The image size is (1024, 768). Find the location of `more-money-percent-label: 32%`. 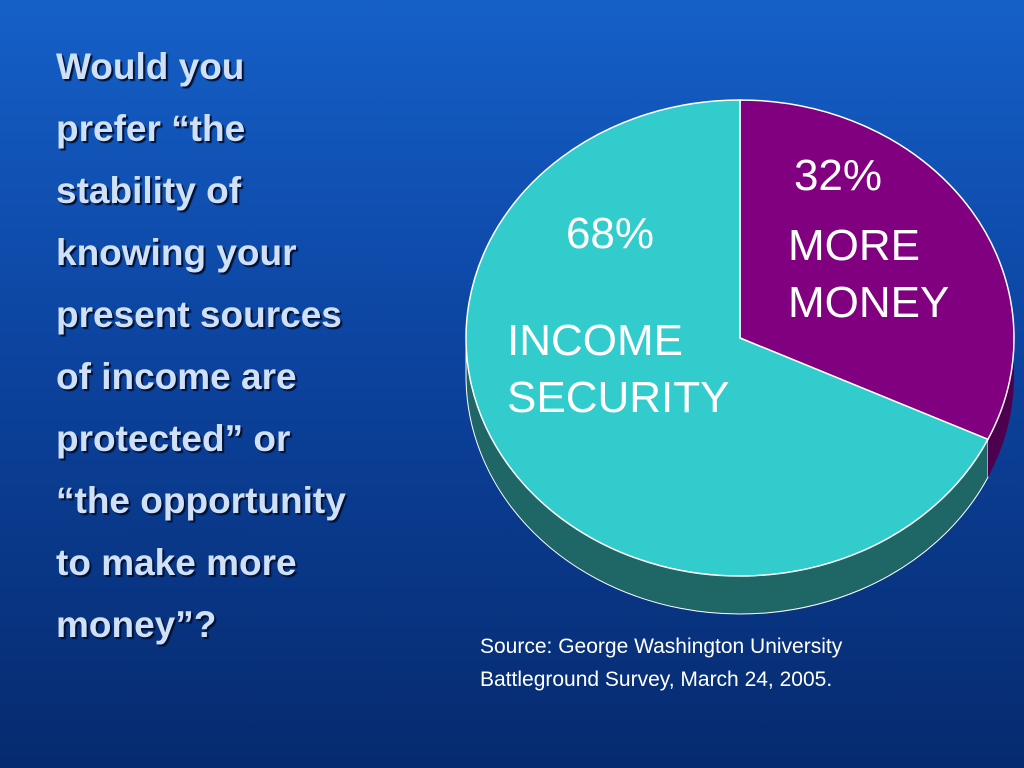

more-money-percent-label: 32% is located at coordinates (838, 175).